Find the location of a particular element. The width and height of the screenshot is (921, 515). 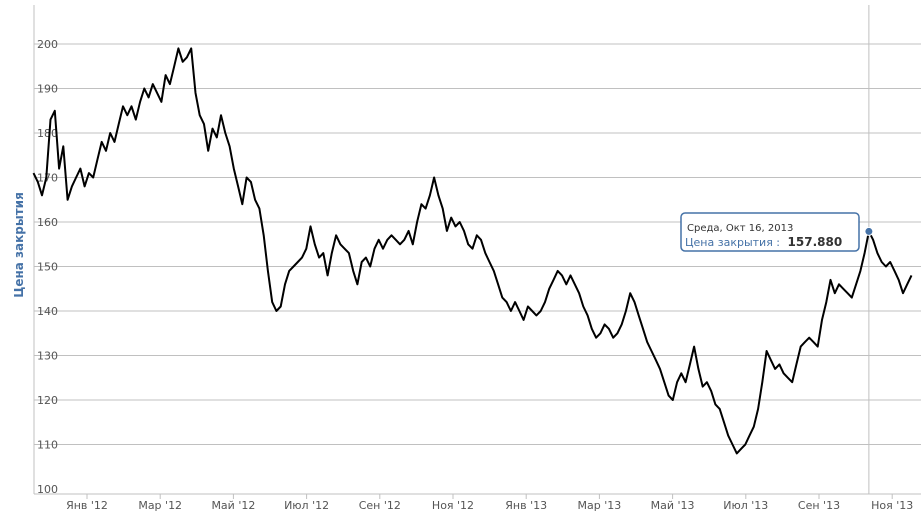

x-tick-label: Июл '13 is located at coordinates (745, 505).